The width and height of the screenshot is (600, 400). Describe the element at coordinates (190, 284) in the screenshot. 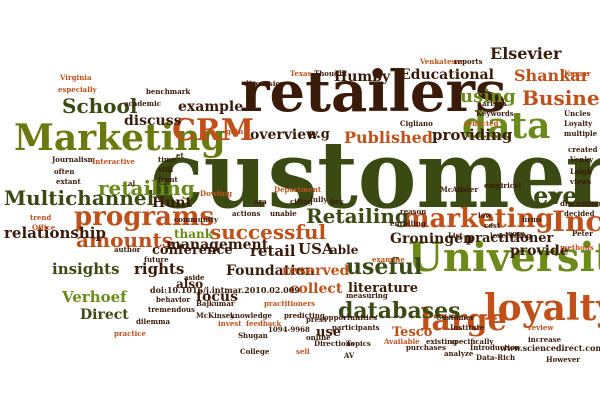

I see `cloud-word: also` at that location.